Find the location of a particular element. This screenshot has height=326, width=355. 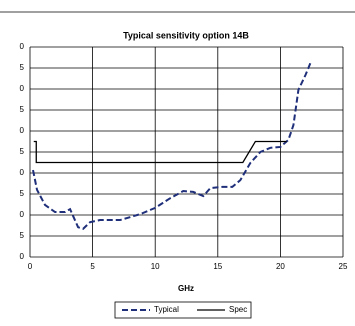

legend-box is located at coordinates (183, 310).